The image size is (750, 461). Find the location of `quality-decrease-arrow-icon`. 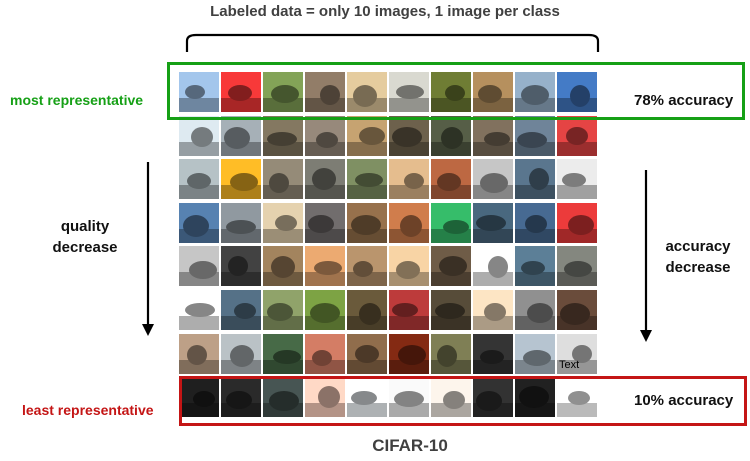

quality-decrease-arrow-icon is located at coordinates (148, 249).